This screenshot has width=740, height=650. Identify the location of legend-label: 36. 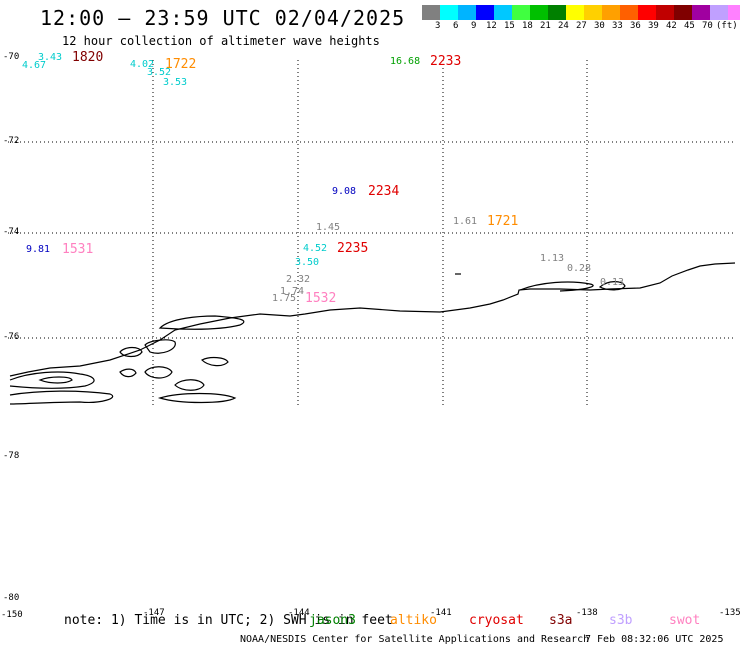
(635, 26).